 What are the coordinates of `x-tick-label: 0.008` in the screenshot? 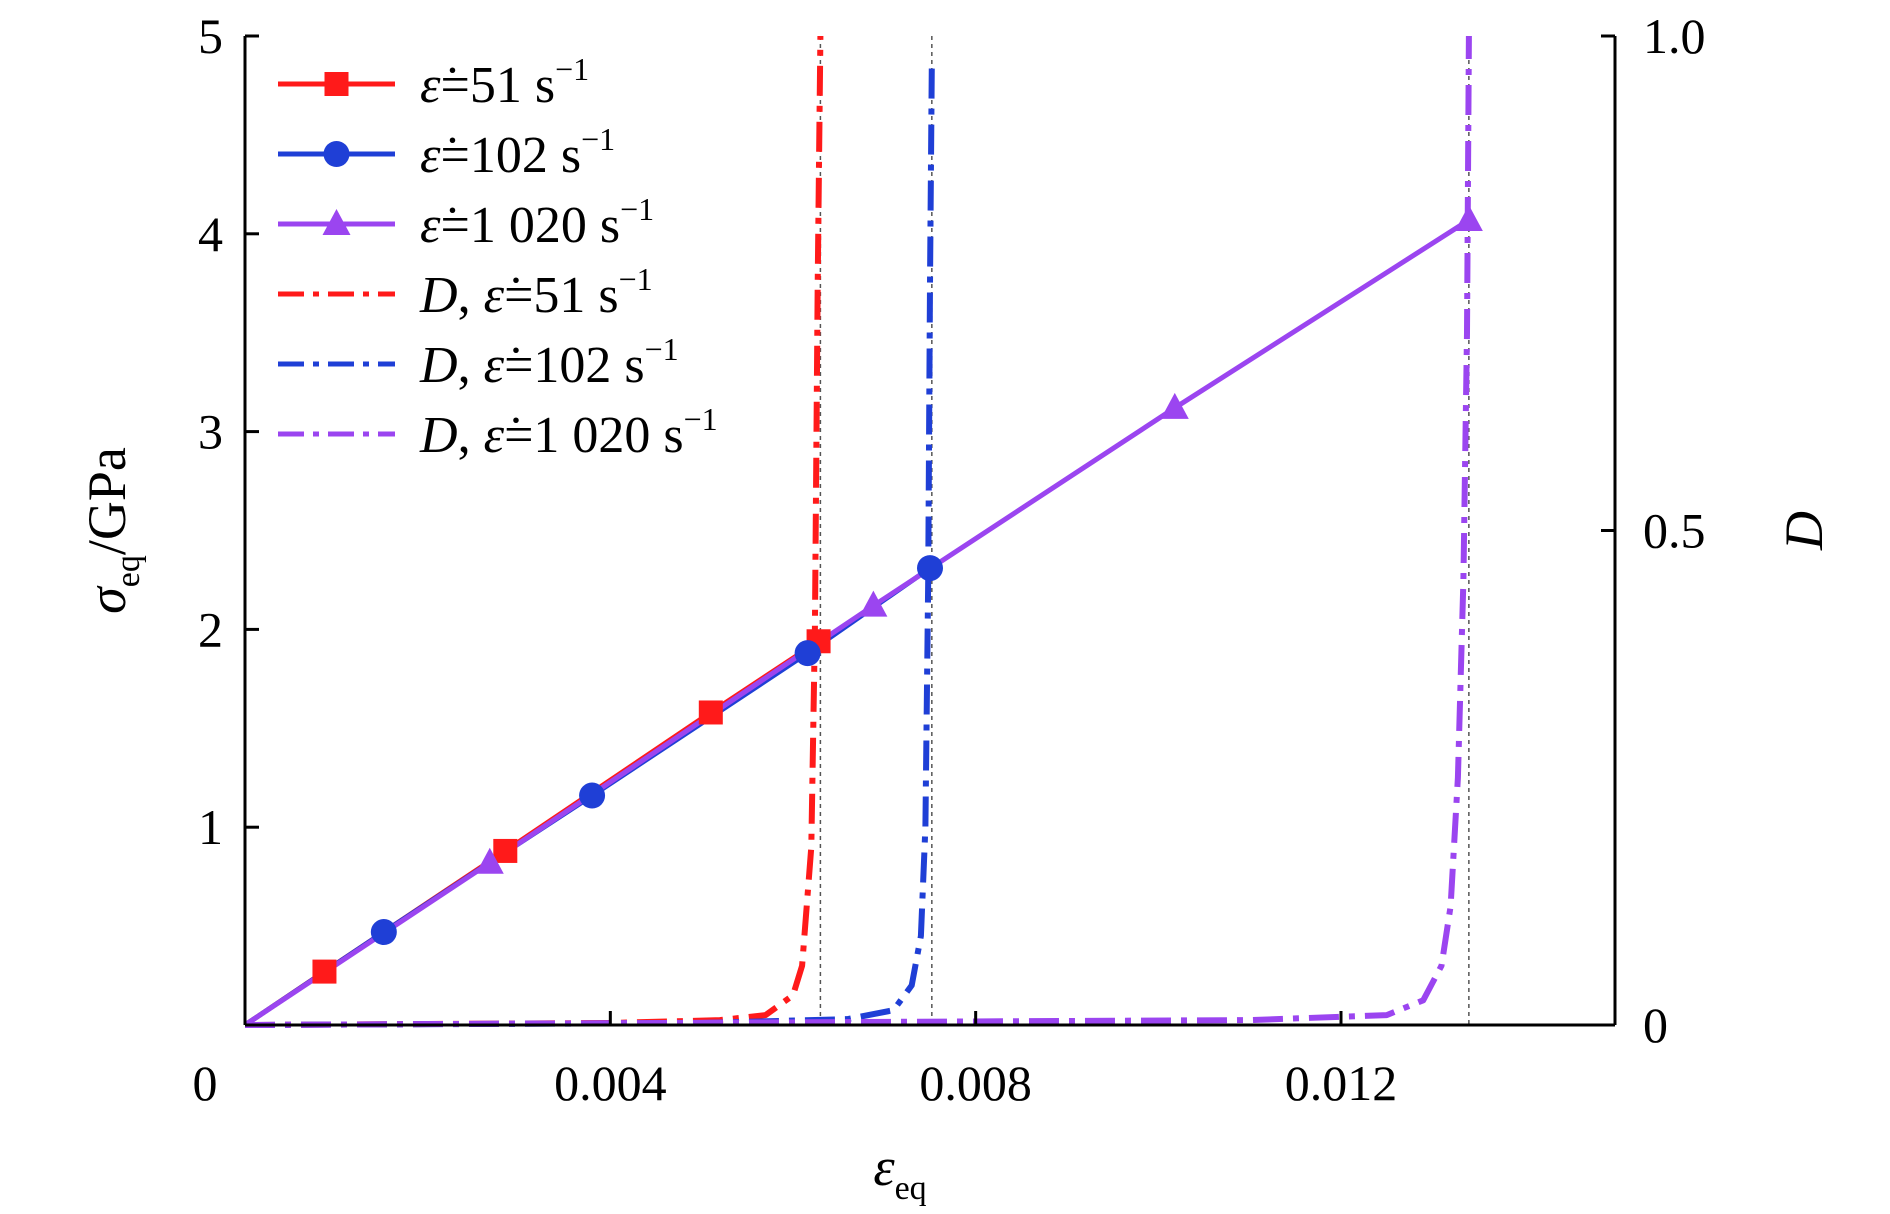 It's located at (975, 1083).